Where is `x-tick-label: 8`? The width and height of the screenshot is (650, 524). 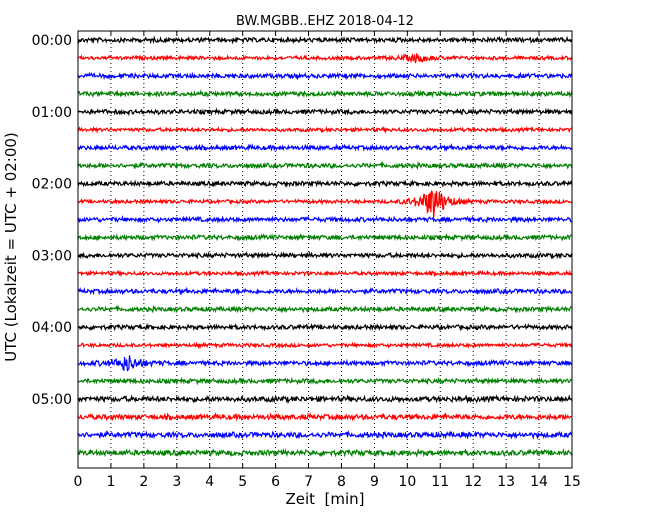 x-tick-label: 8 is located at coordinates (341, 482).